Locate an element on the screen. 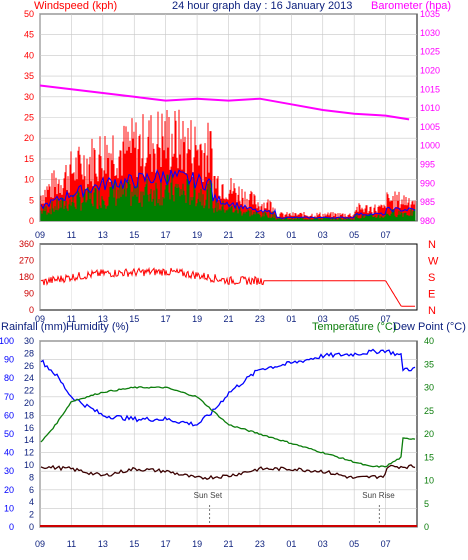  humidity-tick-label: 18 is located at coordinates (29, 415).